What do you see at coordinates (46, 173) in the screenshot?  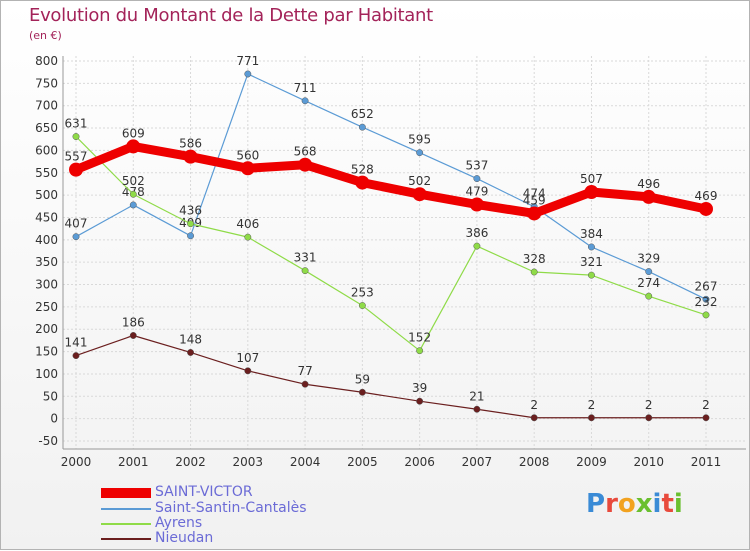 I see `y-tick-label: 550` at bounding box center [46, 173].